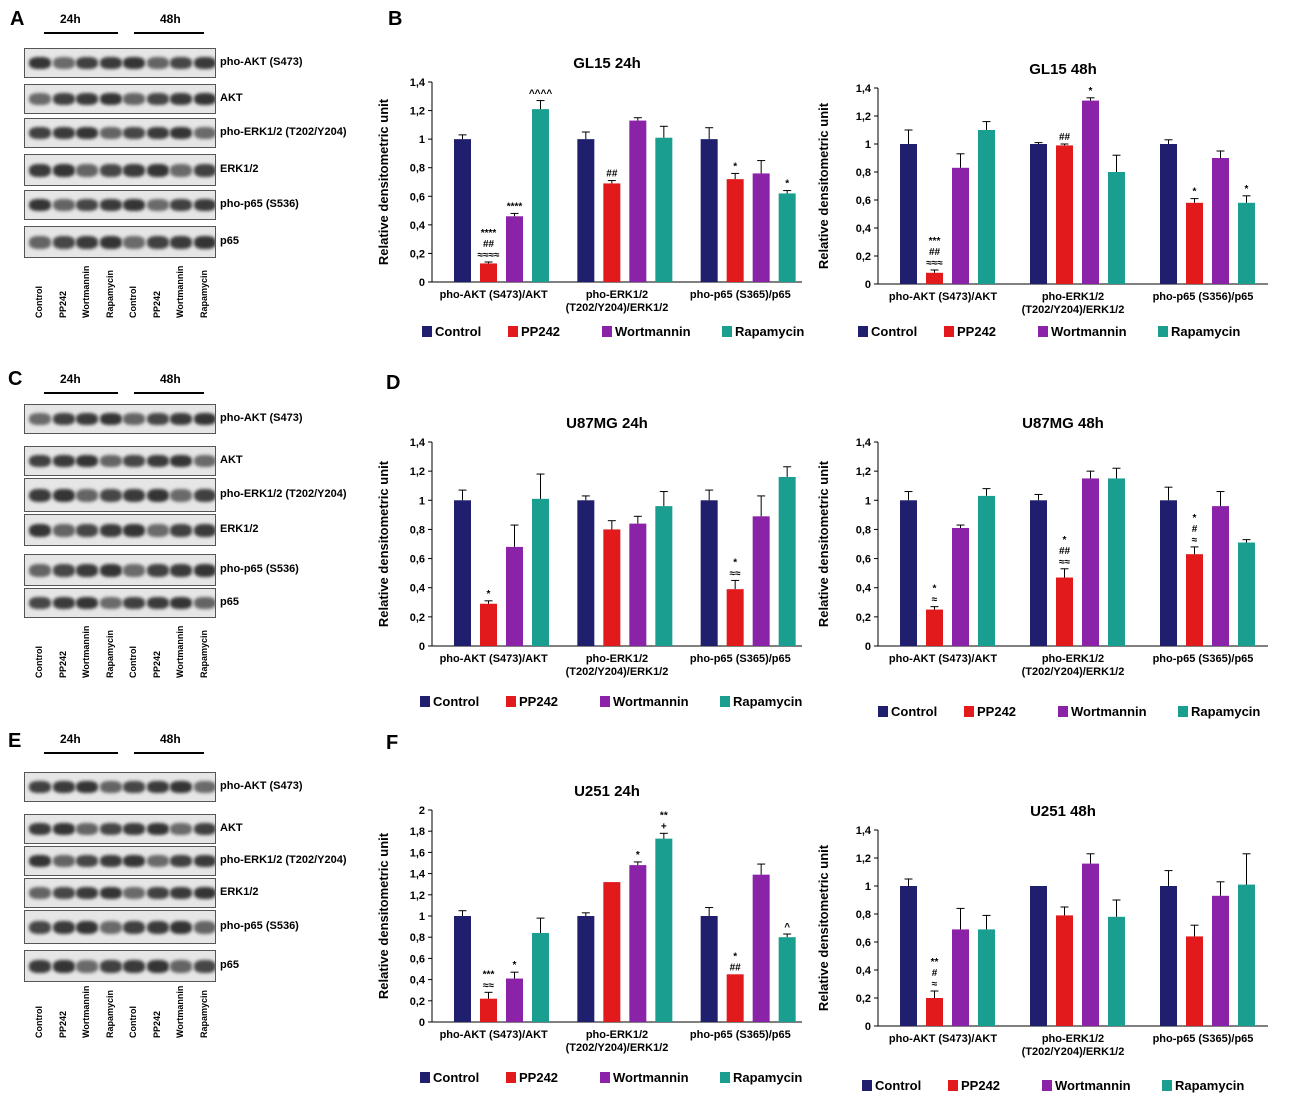 This screenshot has width=1300, height=1119. What do you see at coordinates (70, 379) in the screenshot?
I see `time-label: 24h` at bounding box center [70, 379].